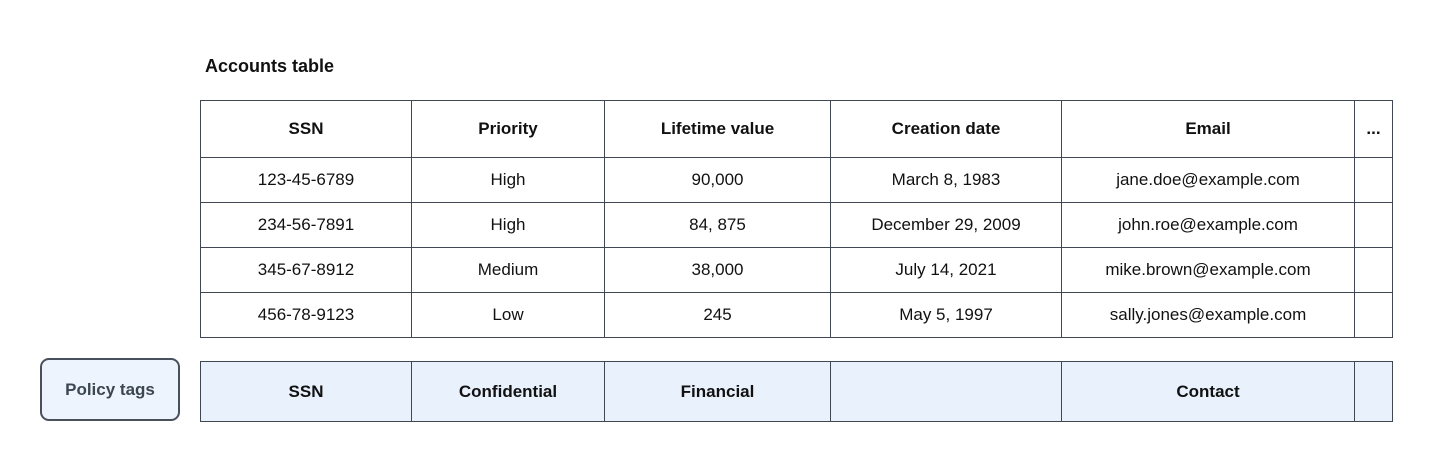  Describe the element at coordinates (270, 66) in the screenshot. I see `table-title: Accounts table` at that location.